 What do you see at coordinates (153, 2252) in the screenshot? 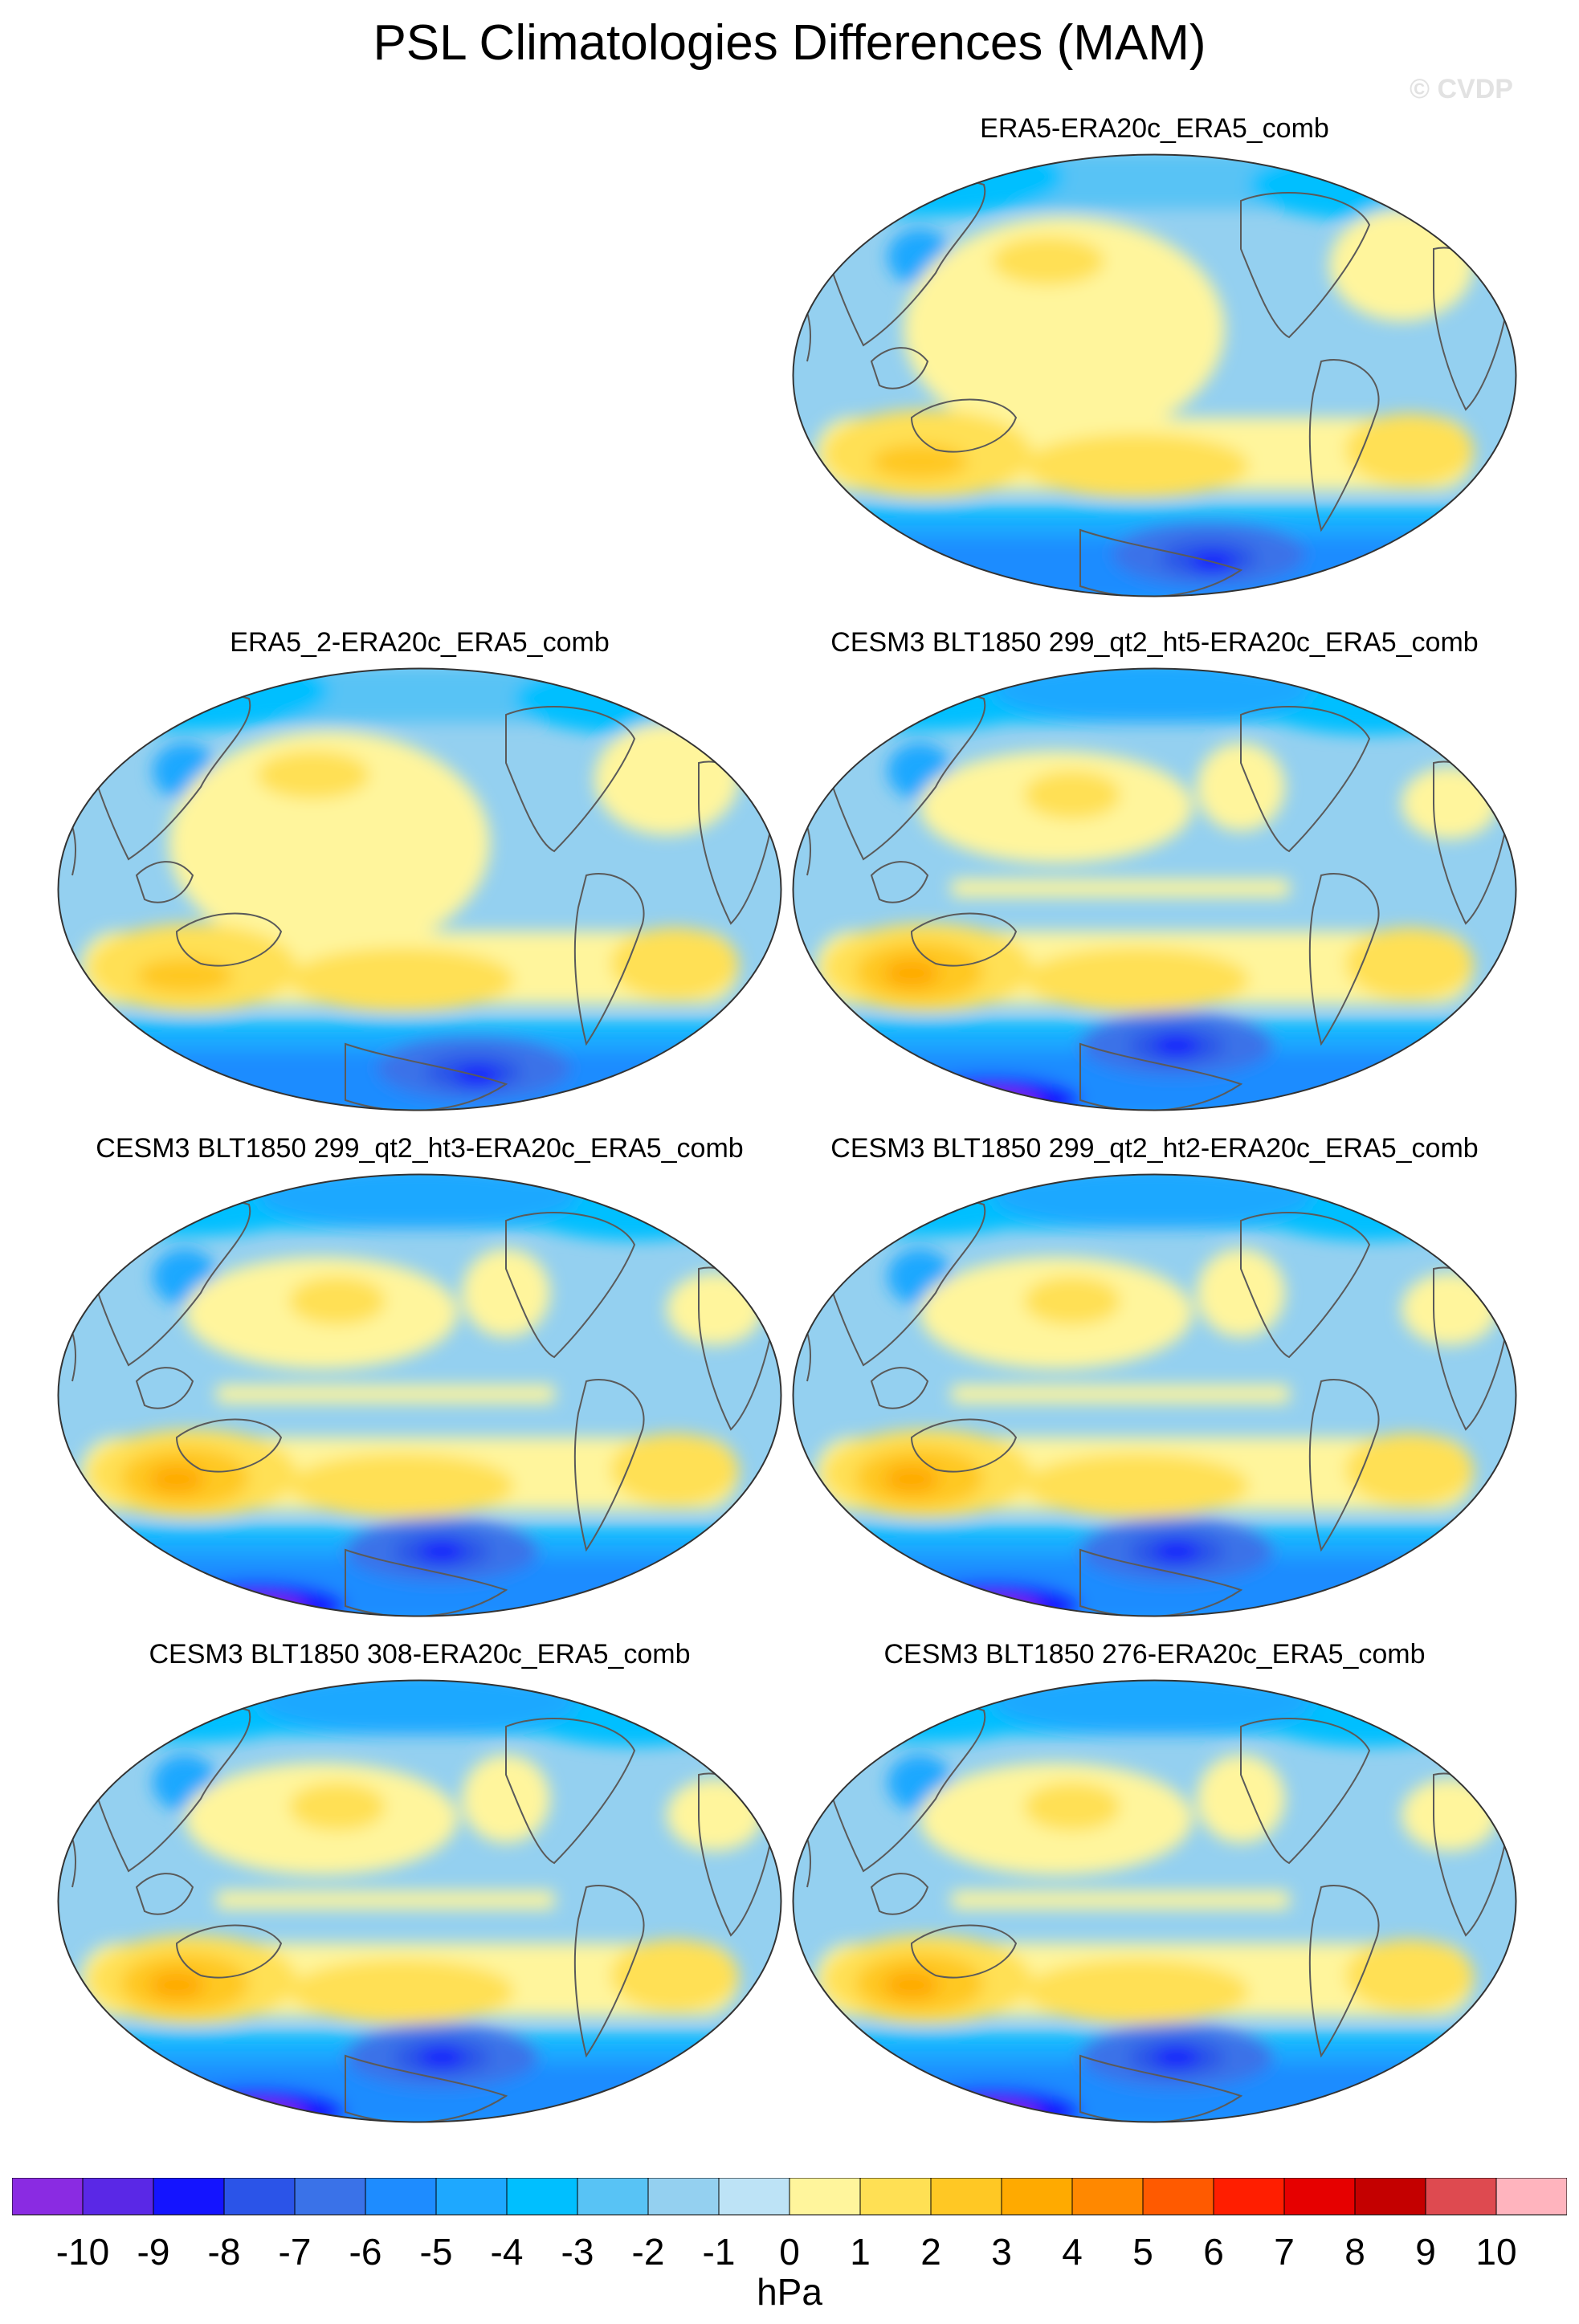
I see `colorbar-tick-label: -9` at bounding box center [153, 2252].